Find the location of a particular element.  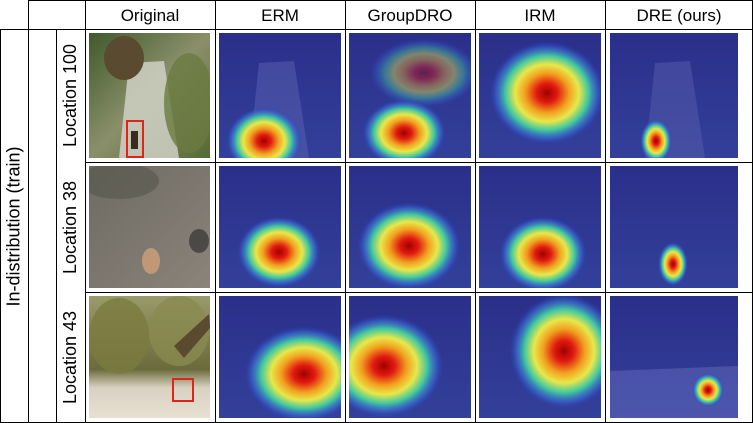

row-label-location-43: Location 43 is located at coordinates (70, 357).